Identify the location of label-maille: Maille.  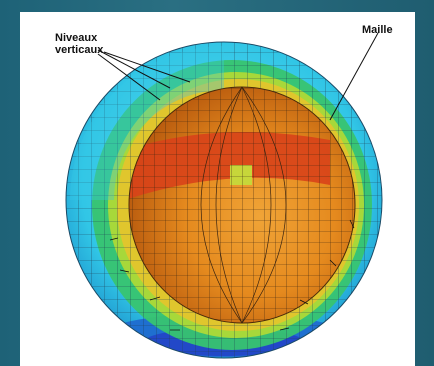
(377, 30).